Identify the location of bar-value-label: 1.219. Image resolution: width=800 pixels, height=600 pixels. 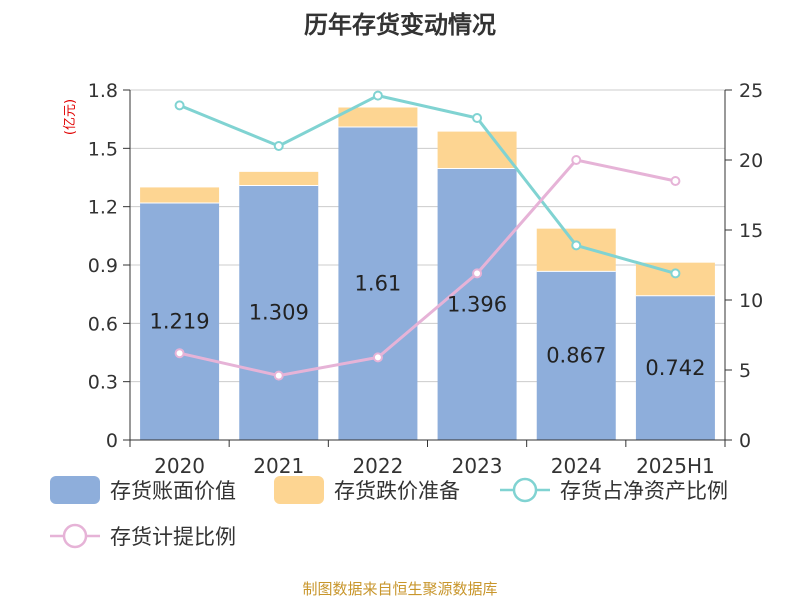
(180, 321).